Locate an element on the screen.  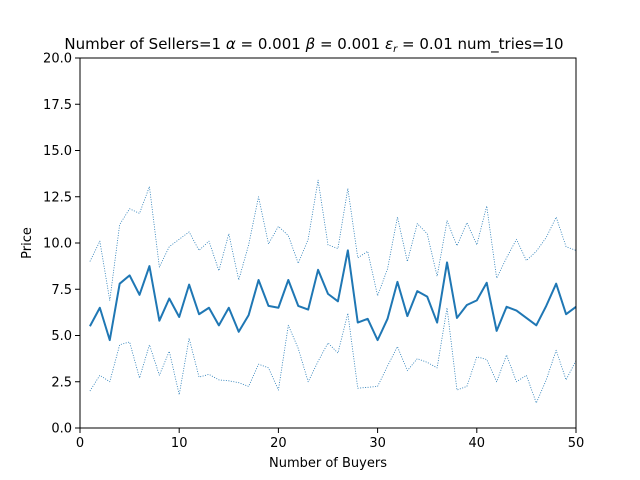
y-tick-label: 5.0 is located at coordinates (61, 336).